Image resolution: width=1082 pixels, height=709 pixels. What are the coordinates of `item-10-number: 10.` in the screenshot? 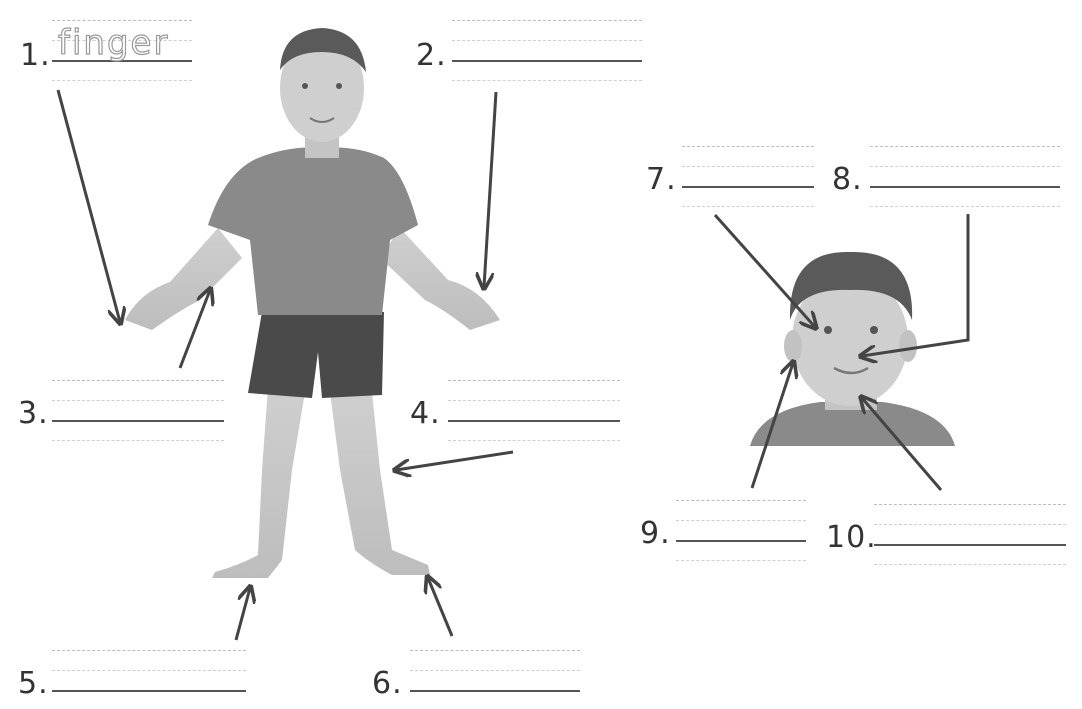 It's located at (851, 537).